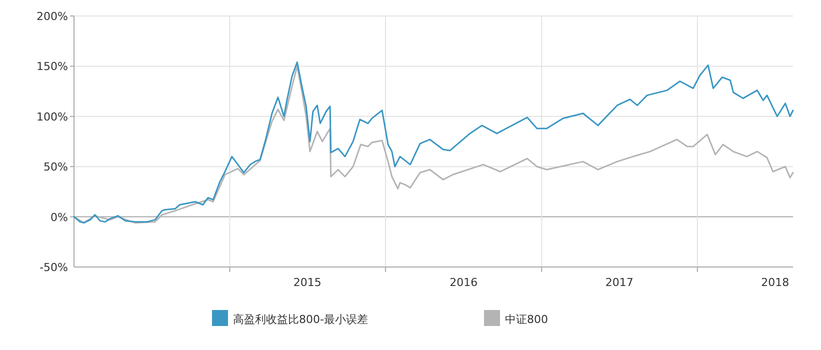  I want to click on x-tick-label: 2017, so click(619, 282).